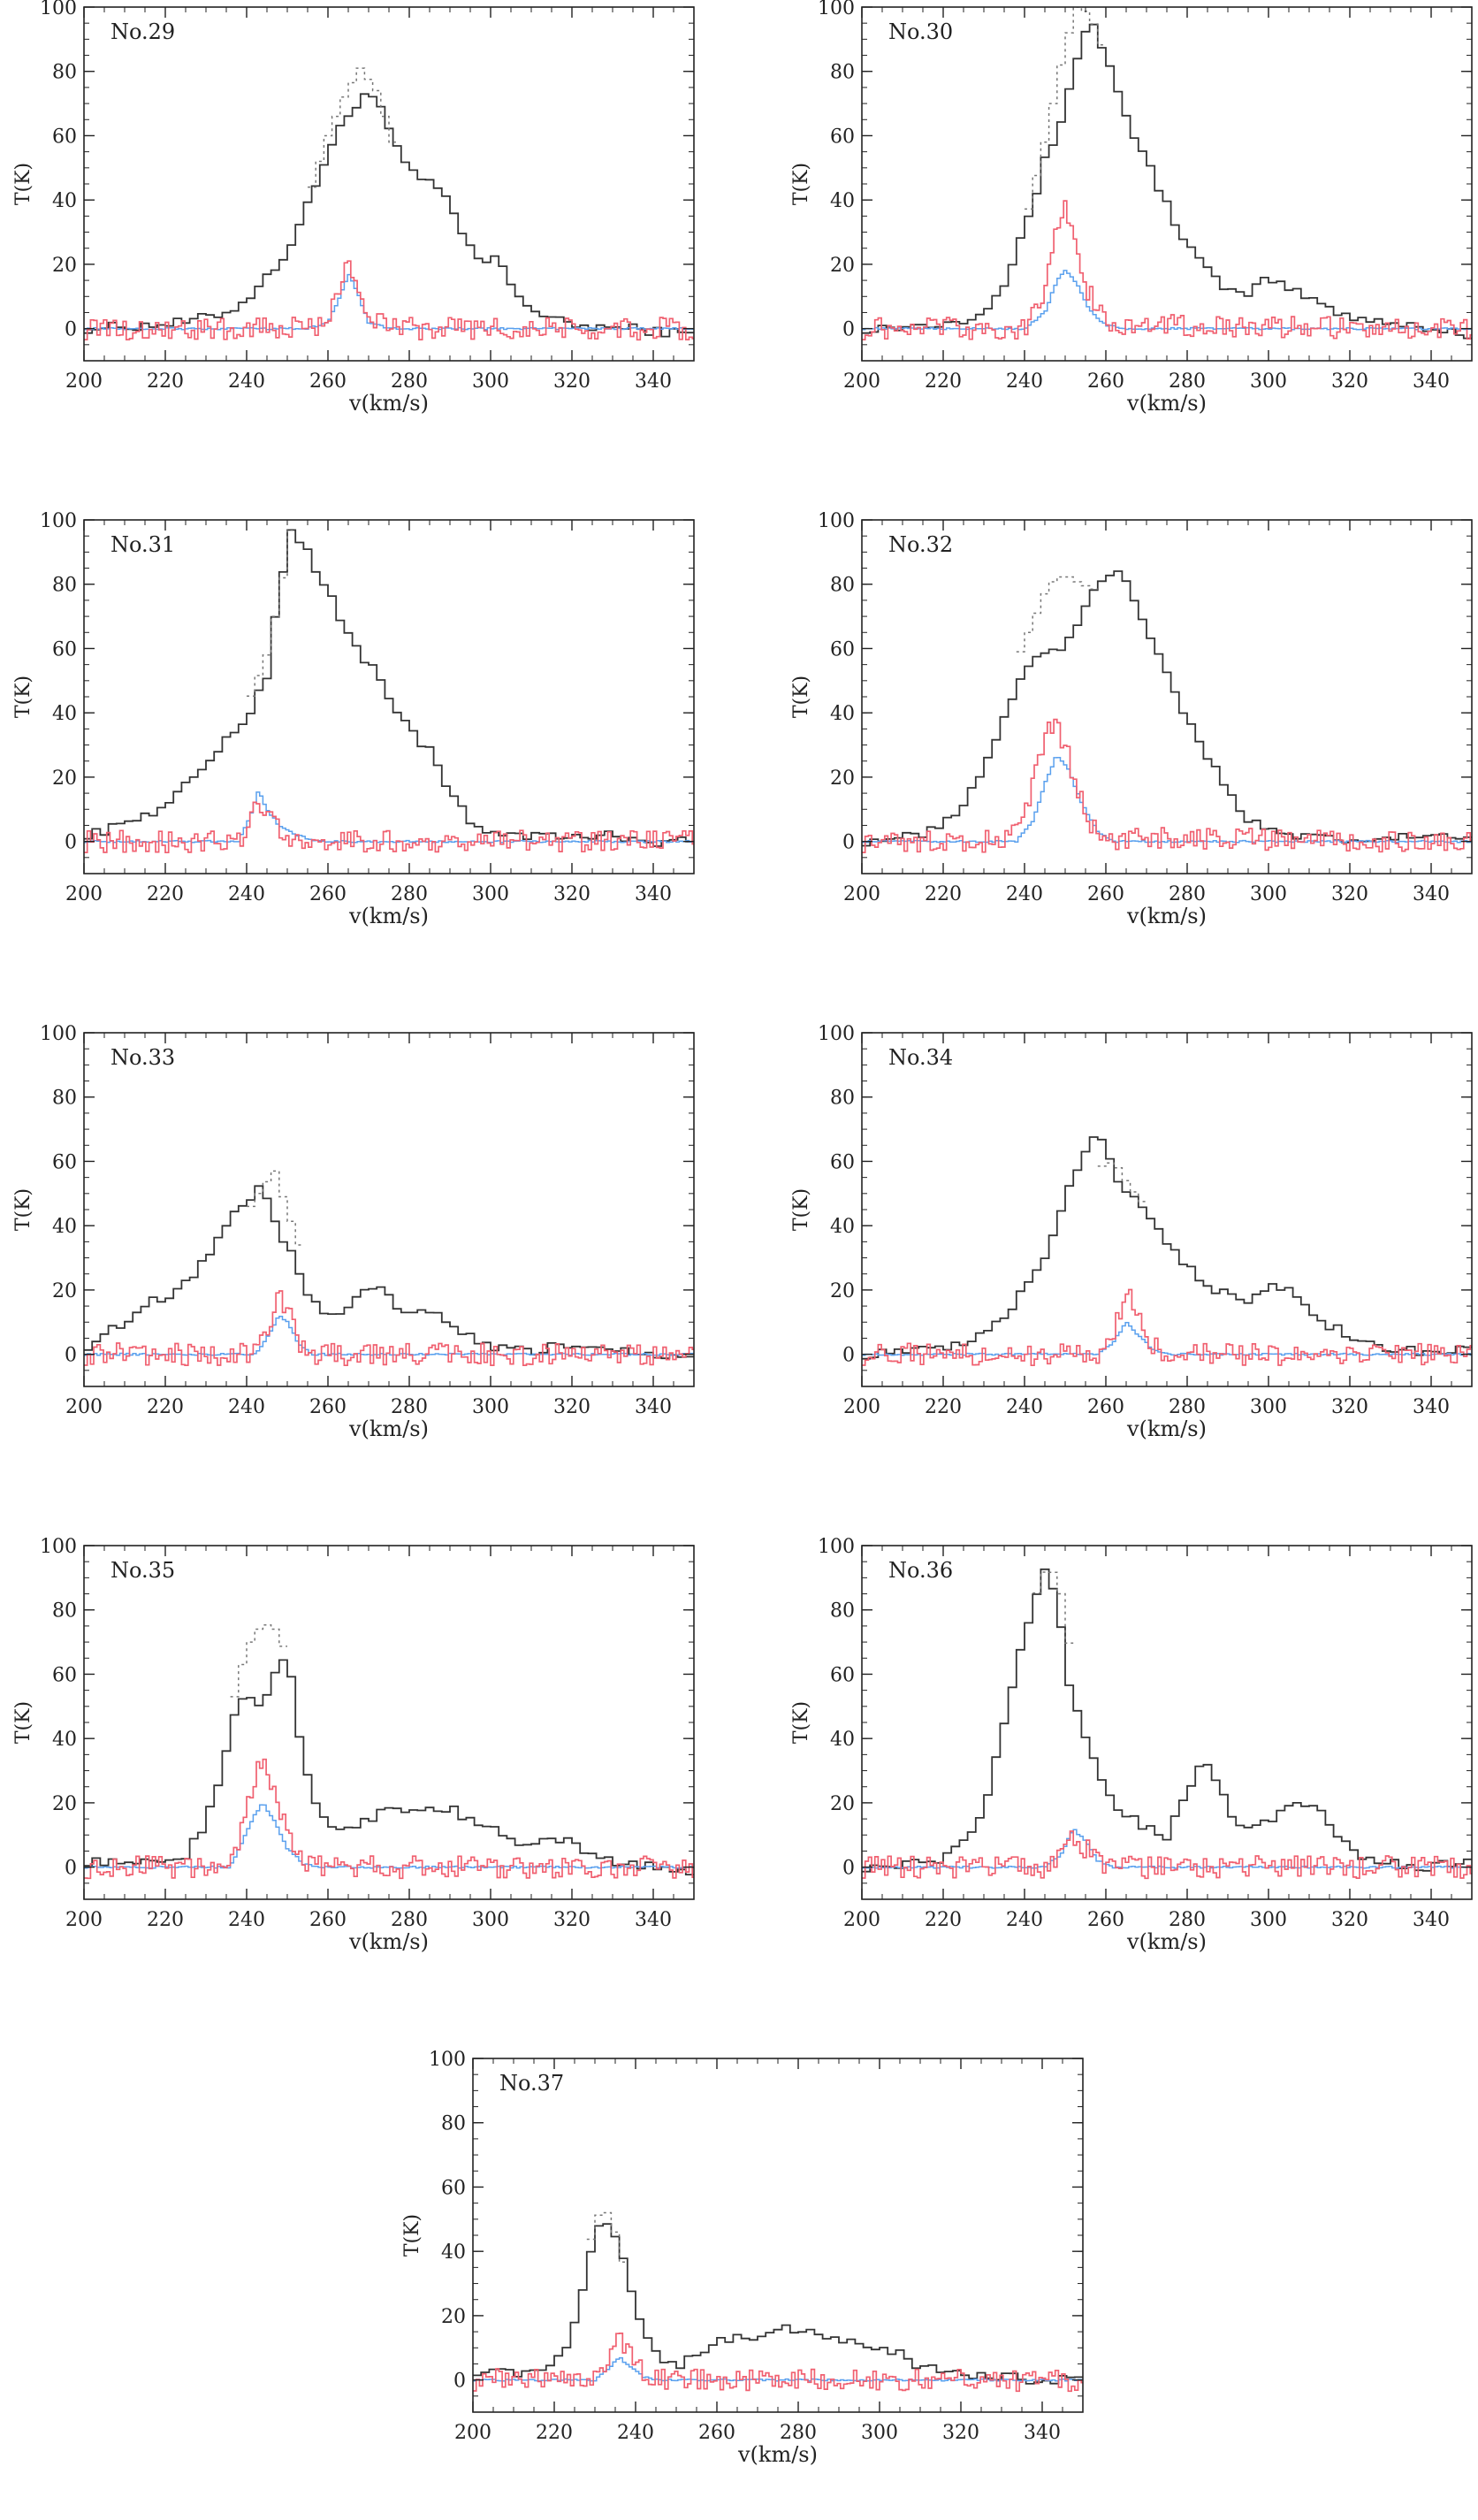 This screenshot has width=1478, height=2520. I want to click on panel-title: No.32, so click(920, 544).